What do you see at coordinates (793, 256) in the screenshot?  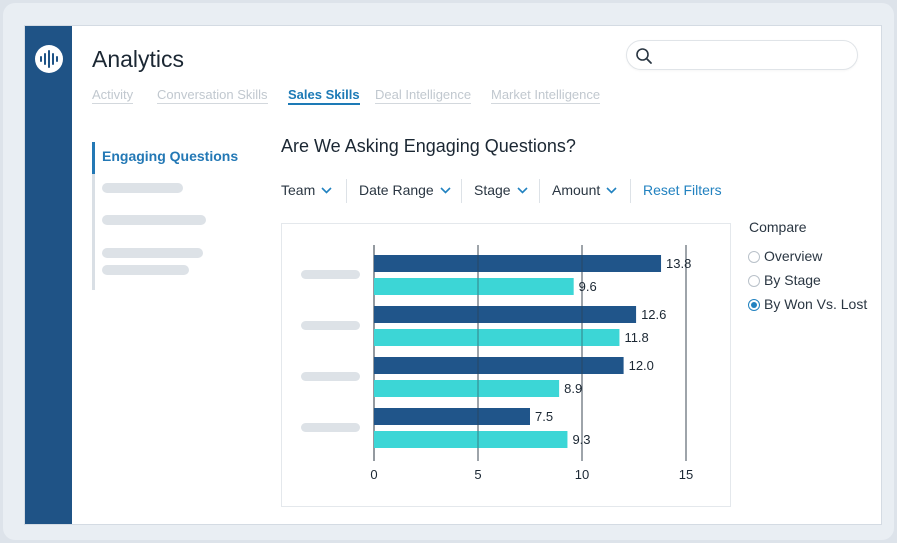 I see `compare-option-label: Overview` at bounding box center [793, 256].